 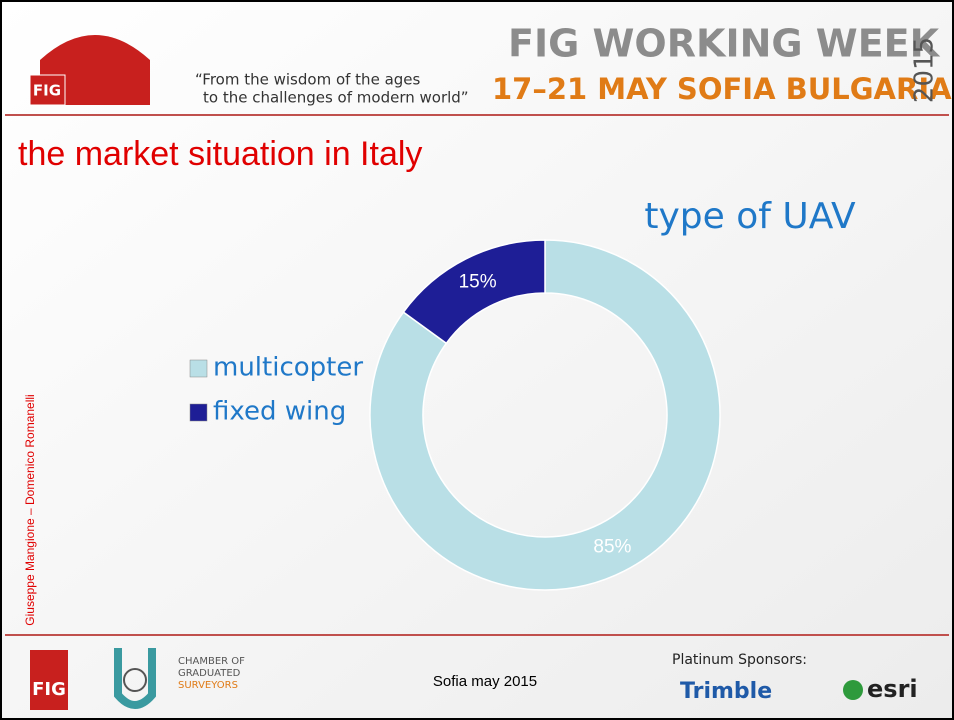 I want to click on event-year: 2015, so click(x=925, y=70).